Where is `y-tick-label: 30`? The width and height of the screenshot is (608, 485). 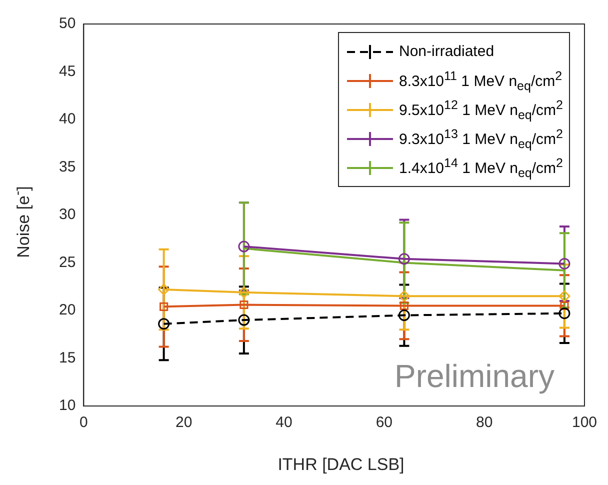
y-tick-label: 30 is located at coordinates (67, 215).